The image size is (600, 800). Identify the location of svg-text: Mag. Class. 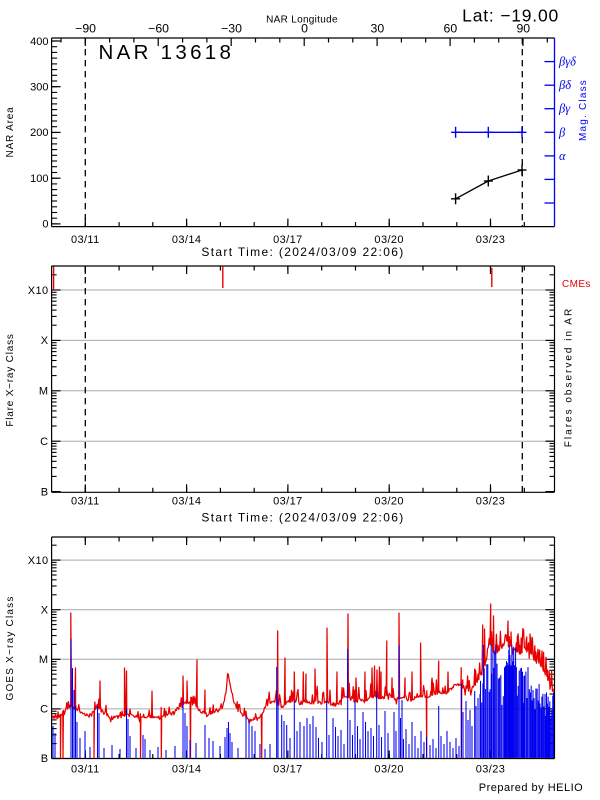
(583, 110).